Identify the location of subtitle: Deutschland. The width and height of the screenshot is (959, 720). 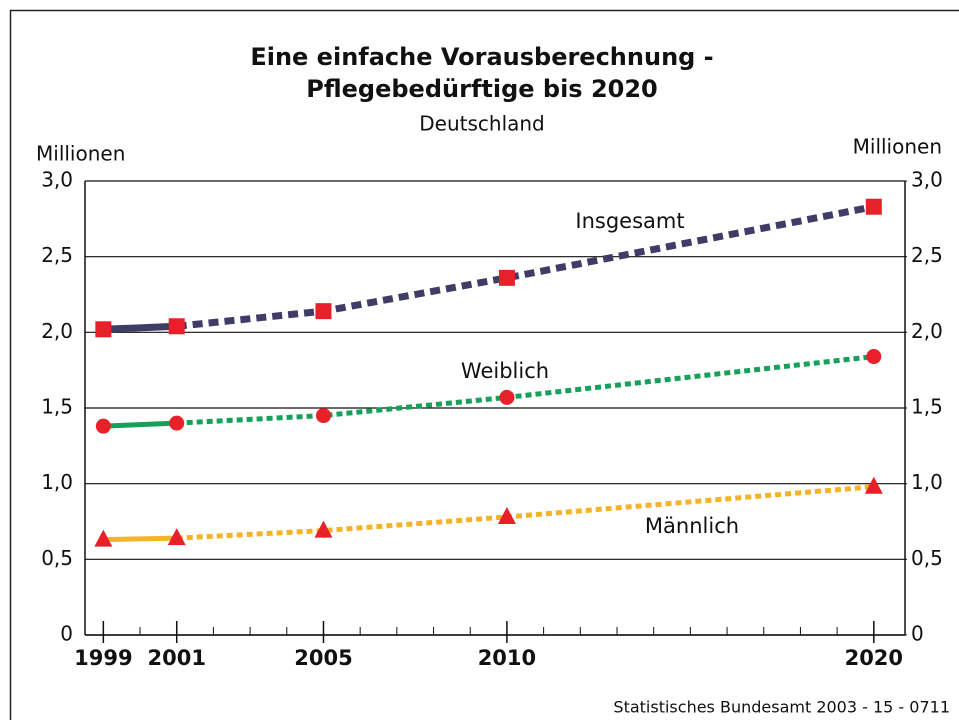
(482, 124).